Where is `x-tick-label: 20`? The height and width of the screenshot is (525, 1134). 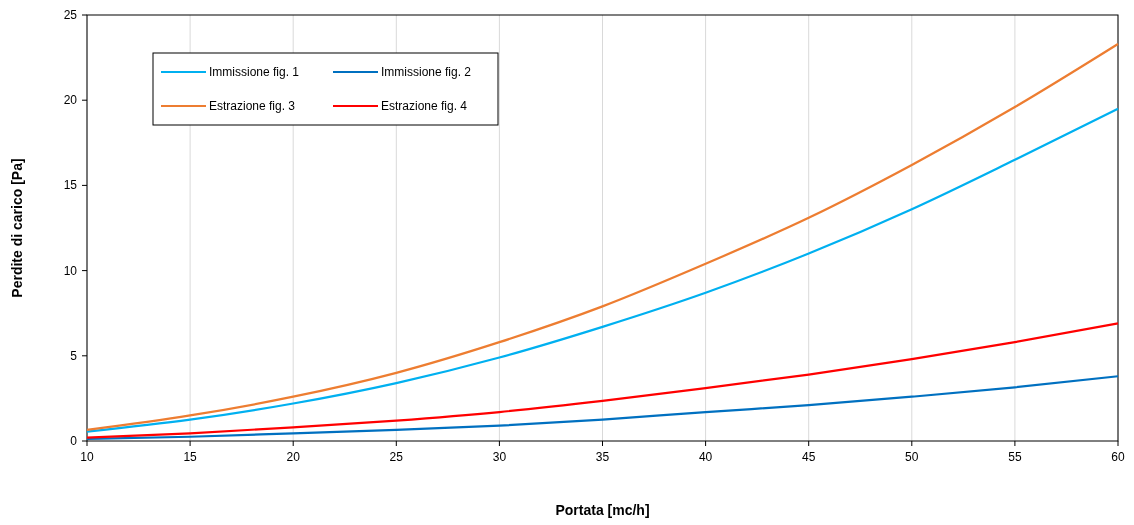 x-tick-label: 20 is located at coordinates (293, 457).